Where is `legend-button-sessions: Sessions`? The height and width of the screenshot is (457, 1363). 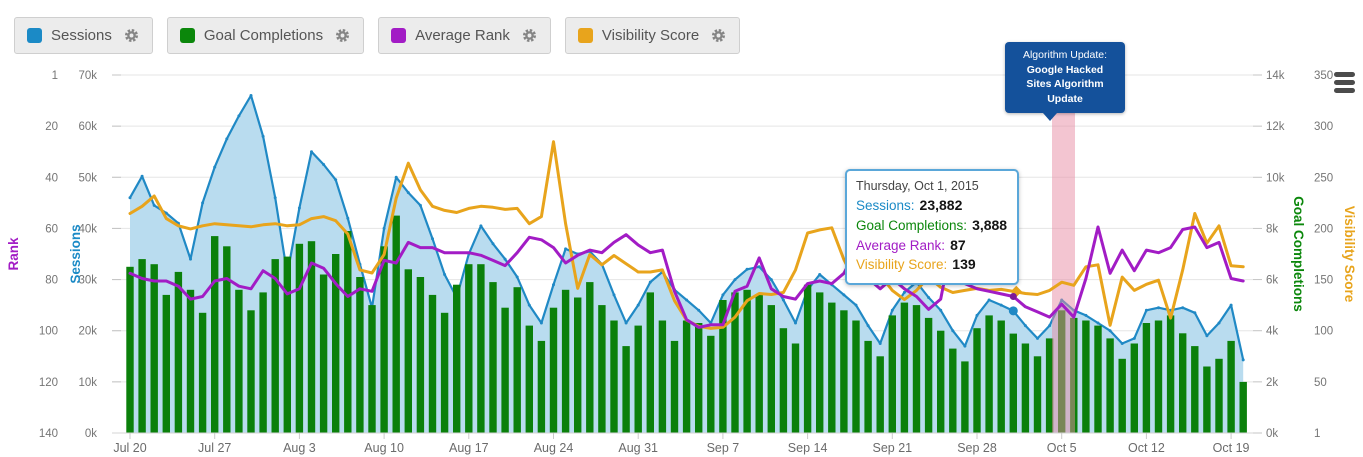
legend-button-sessions: Sessions is located at coordinates (83, 35).